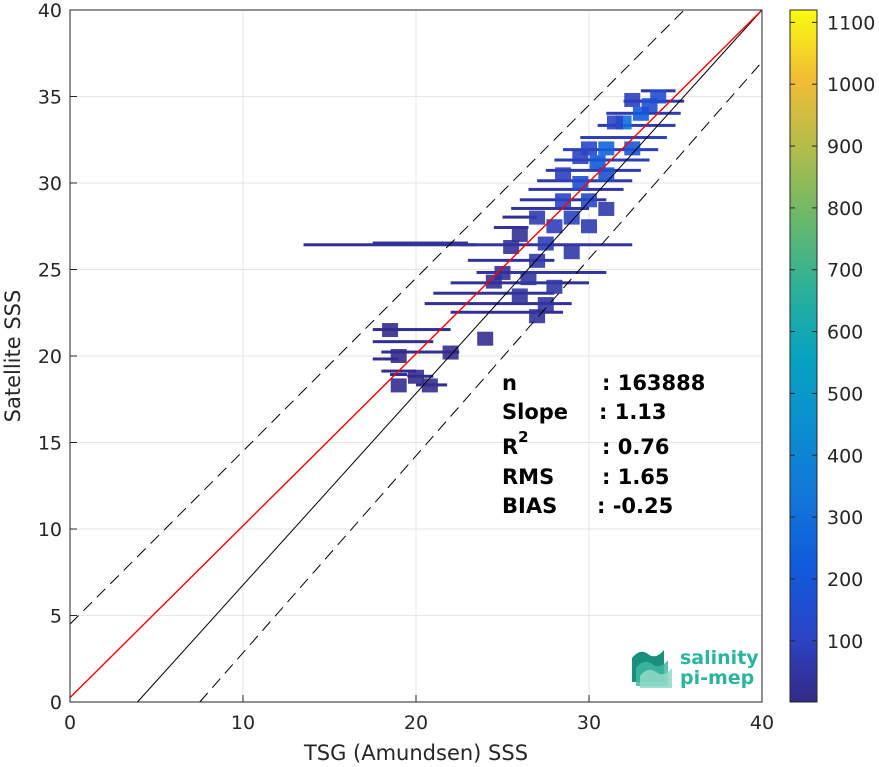  I want to click on x-tick-label: 20, so click(416, 723).